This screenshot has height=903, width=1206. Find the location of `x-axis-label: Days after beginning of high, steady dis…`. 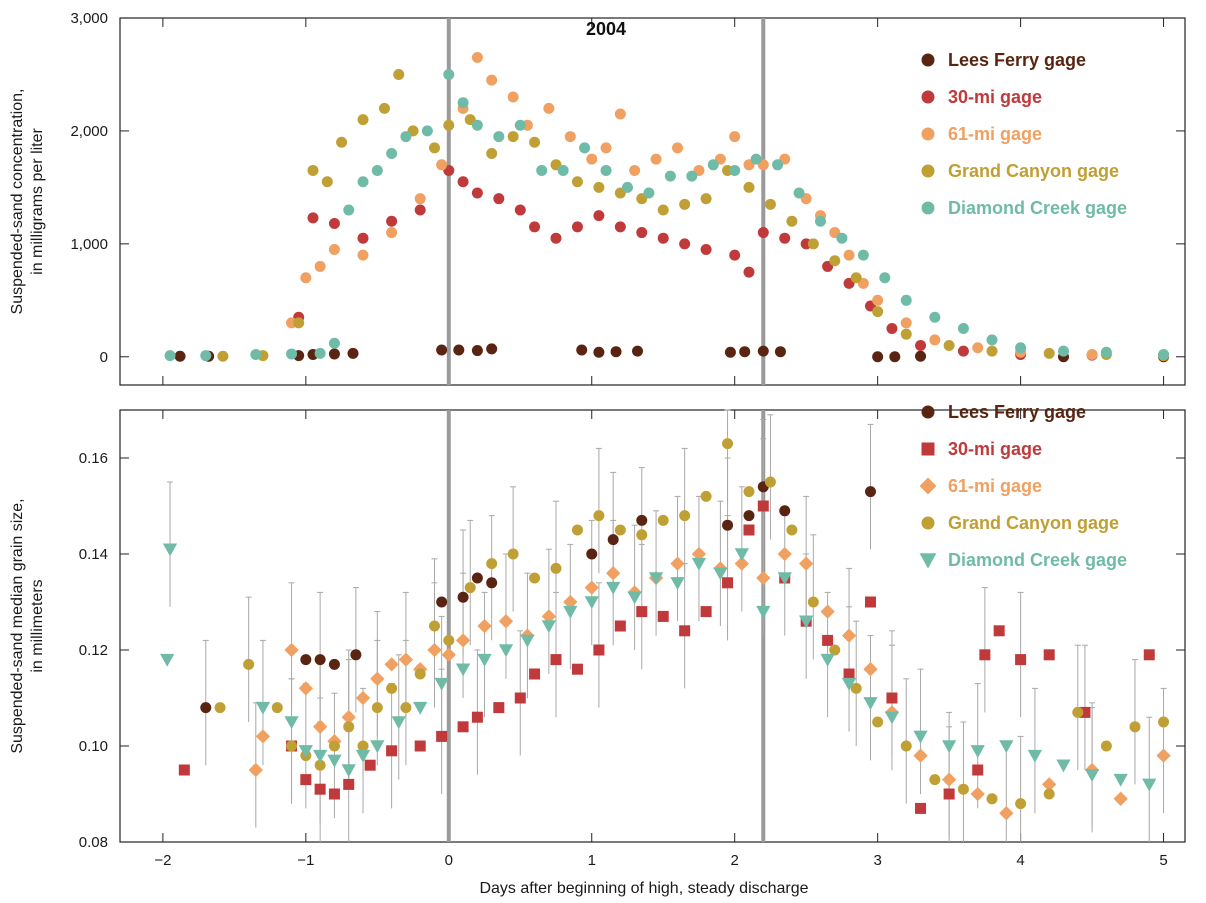

x-axis-label: Days after beginning of high, steady dis… is located at coordinates (643, 888).